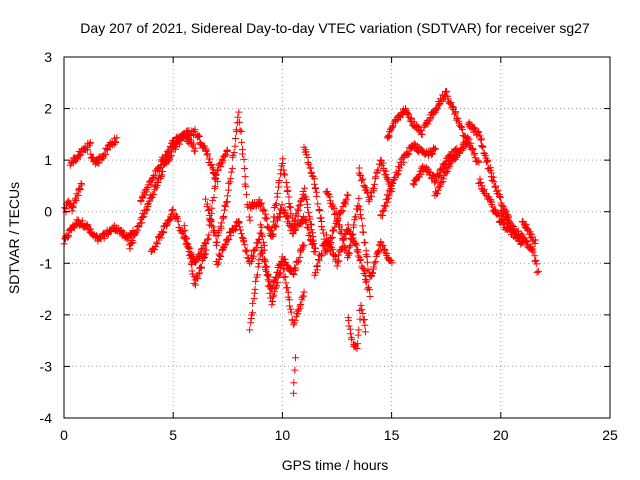 Image resolution: width=640 pixels, height=480 pixels. What do you see at coordinates (14, 238) in the screenshot?
I see `y-axis-title: SDTVAR / TECUs` at bounding box center [14, 238].